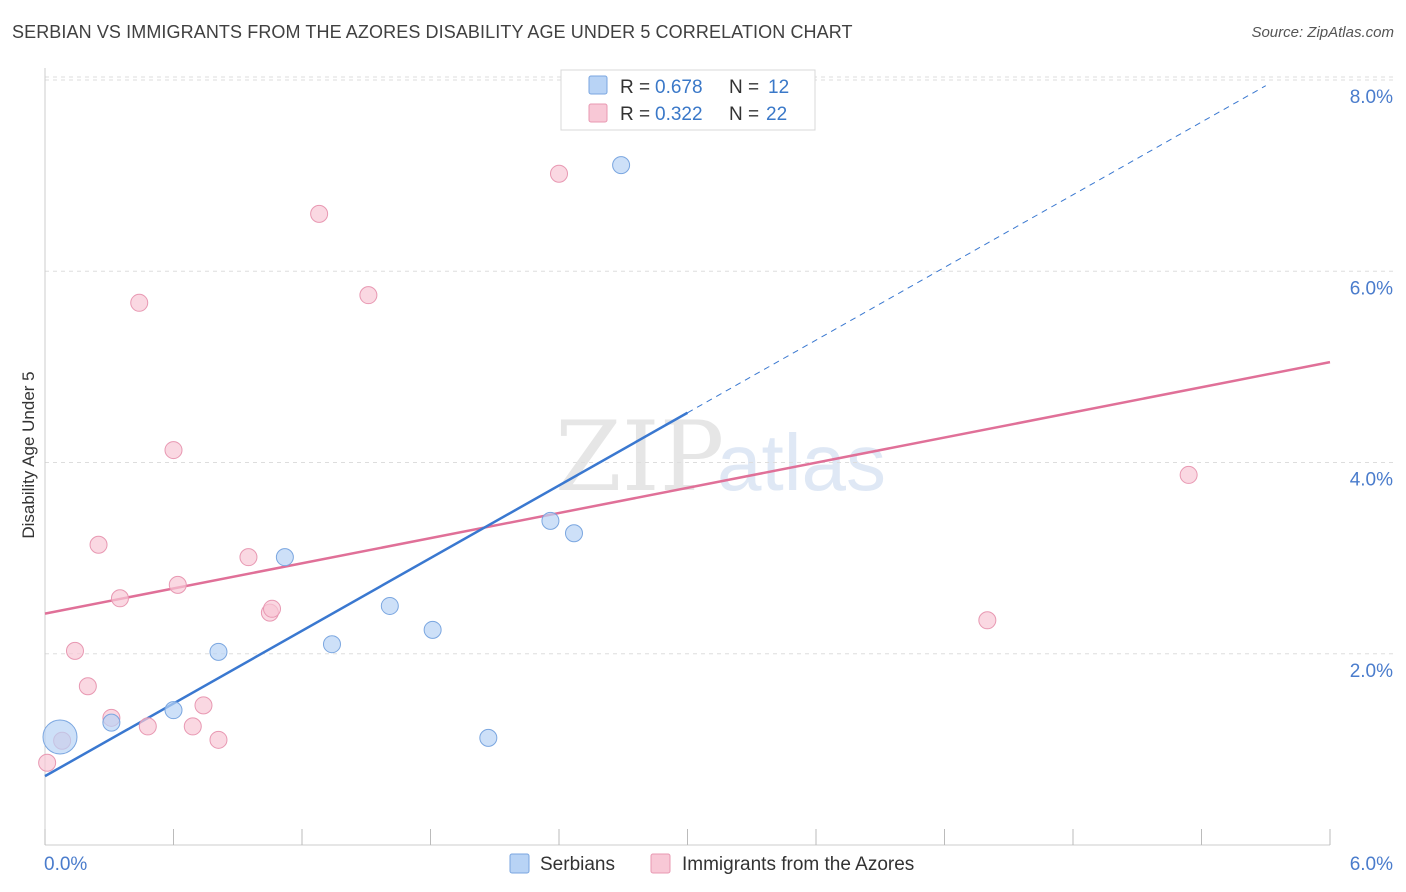 This screenshot has width=1406, height=892. Describe the element at coordinates (1371, 671) in the screenshot. I see `y-tick-label: 2.0%` at that location.